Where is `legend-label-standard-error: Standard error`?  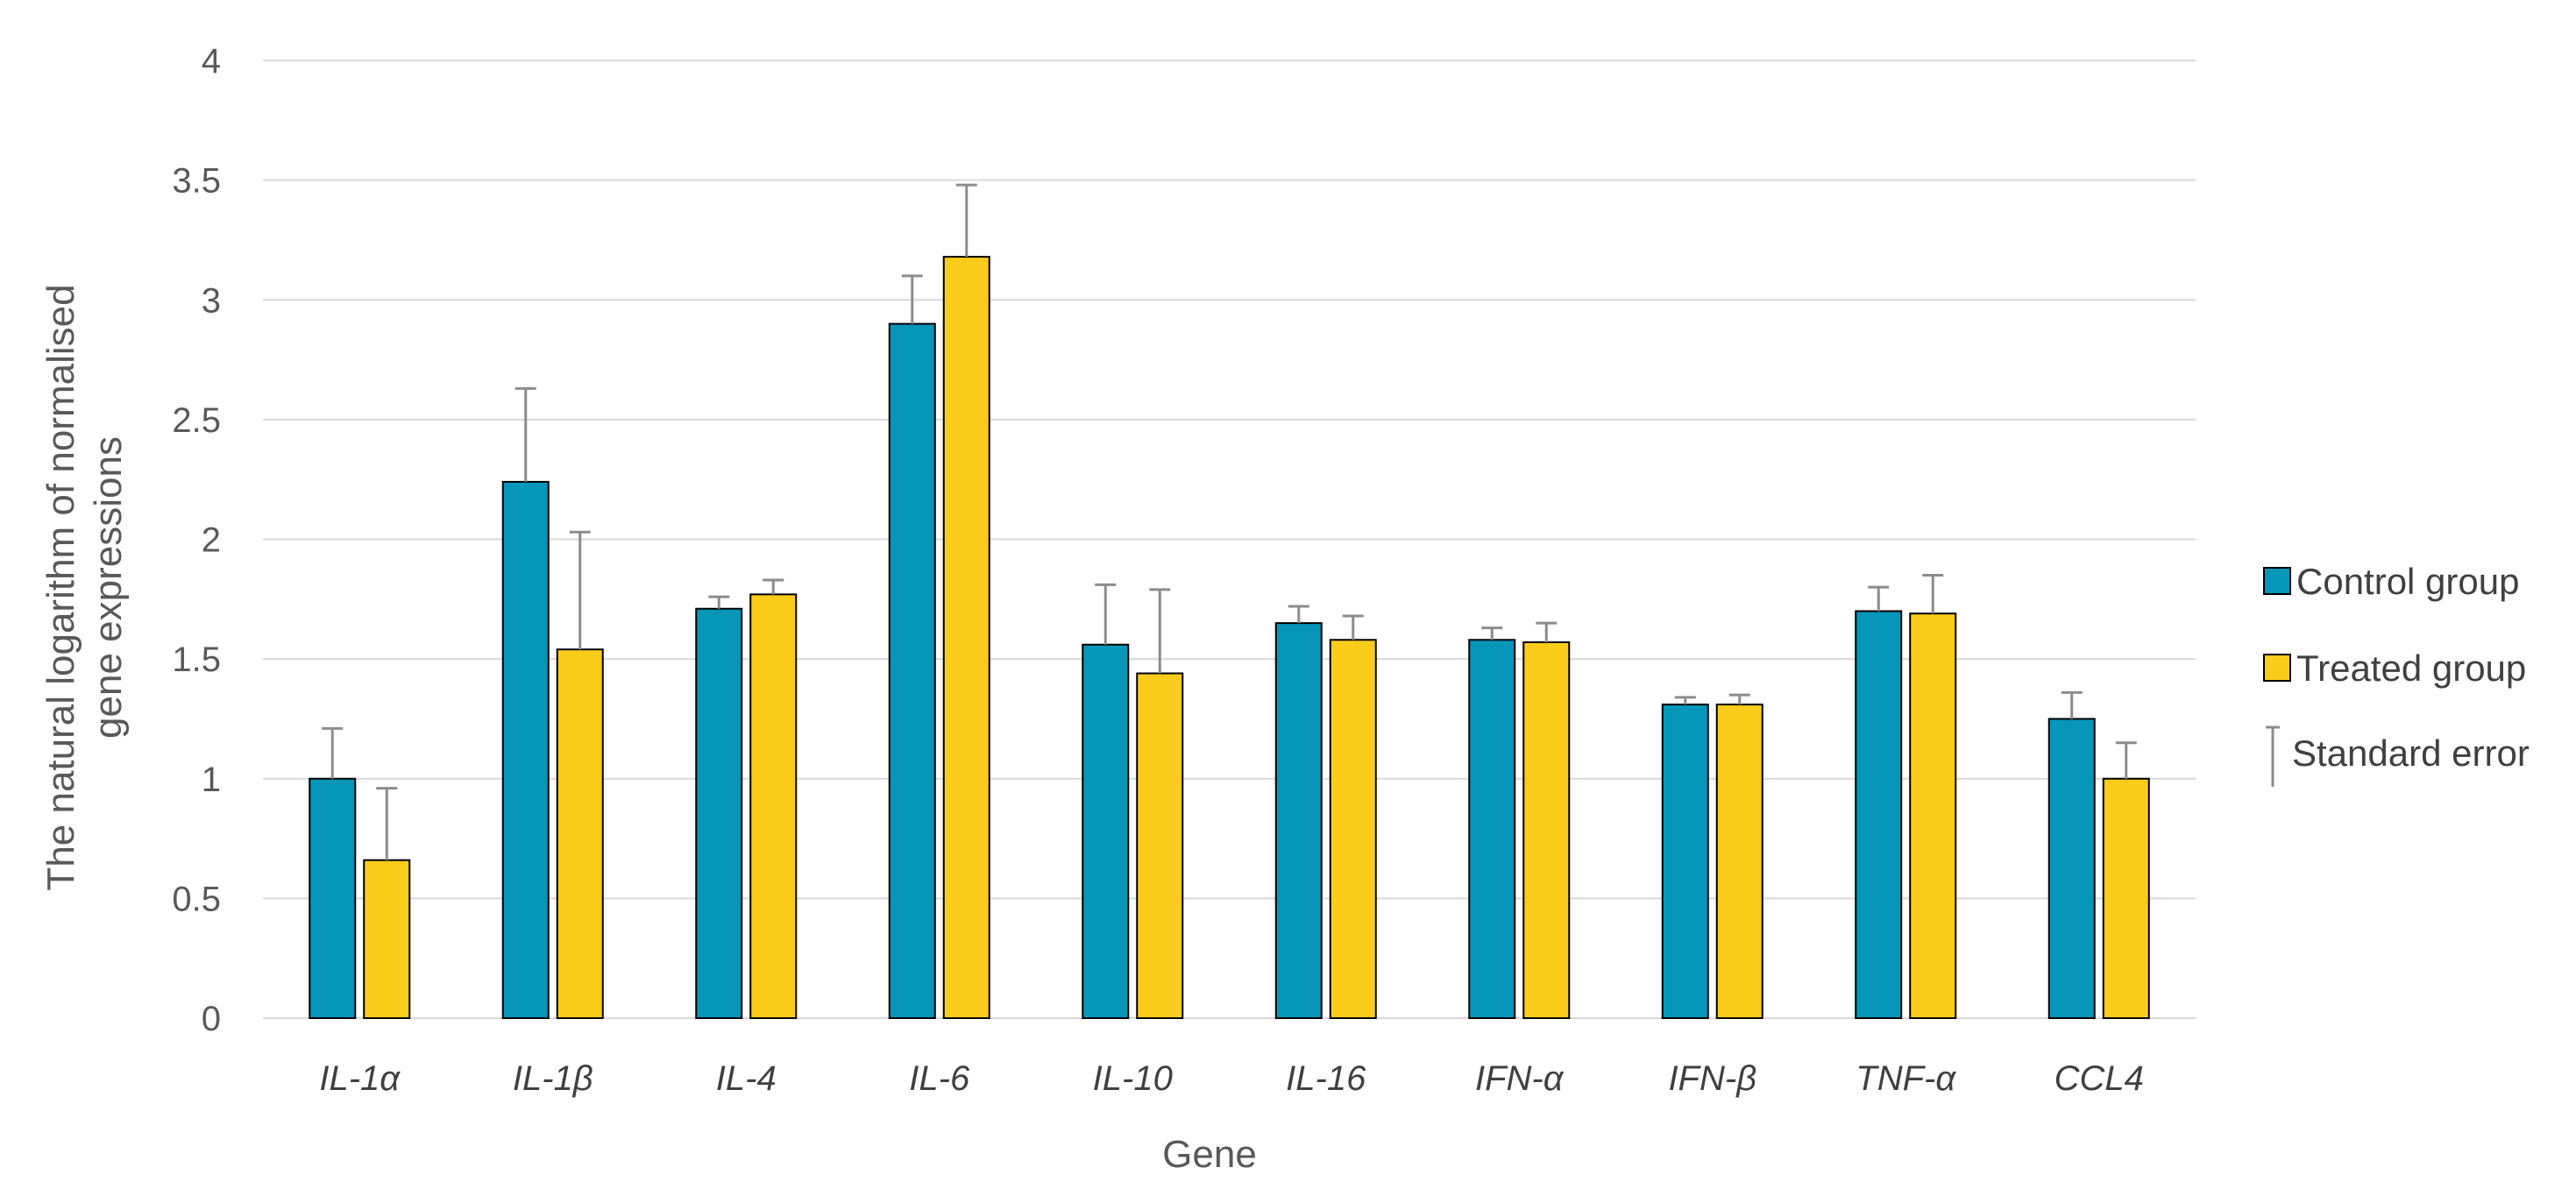 legend-label-standard-error: Standard error is located at coordinates (2411, 753).